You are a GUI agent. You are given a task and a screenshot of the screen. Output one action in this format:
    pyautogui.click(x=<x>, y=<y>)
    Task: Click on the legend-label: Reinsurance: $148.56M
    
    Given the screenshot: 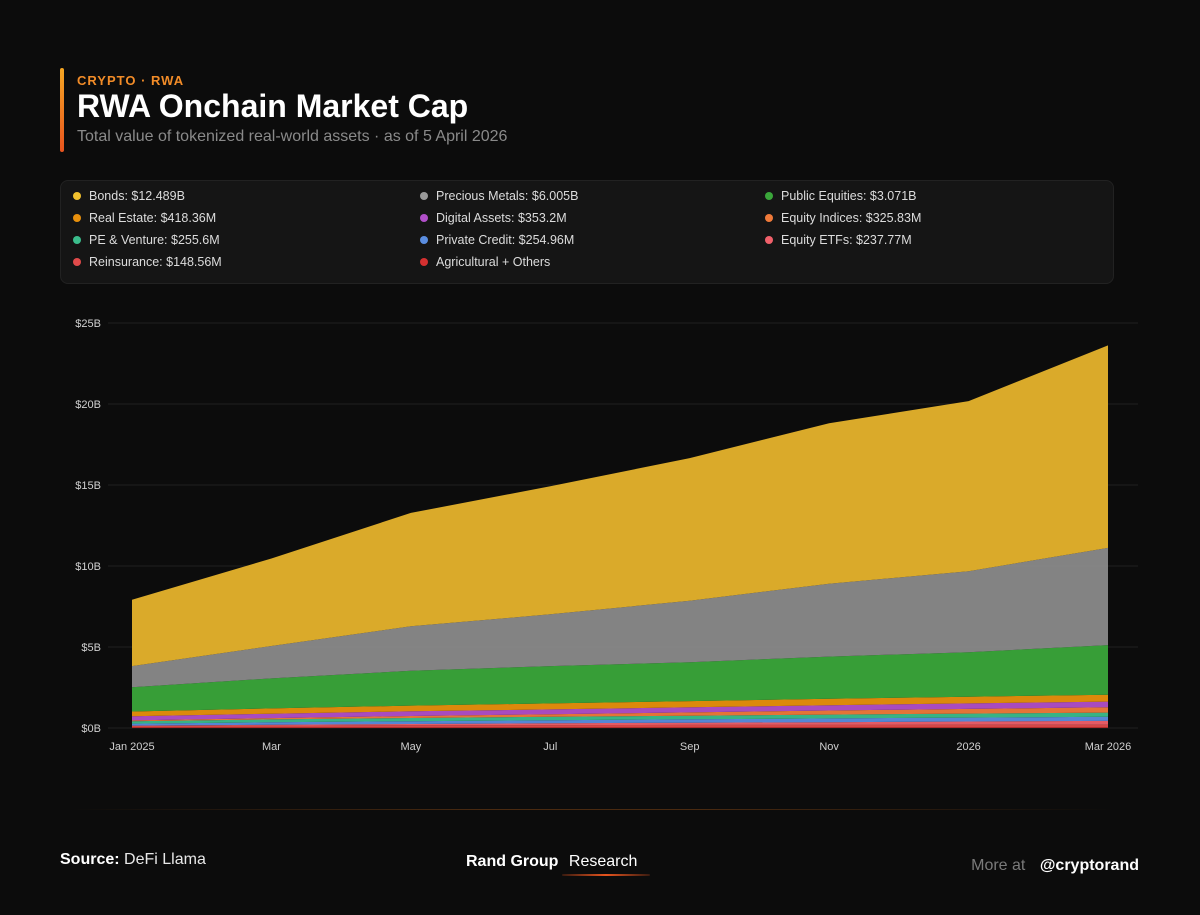 What is the action you would take?
    pyautogui.click(x=155, y=262)
    